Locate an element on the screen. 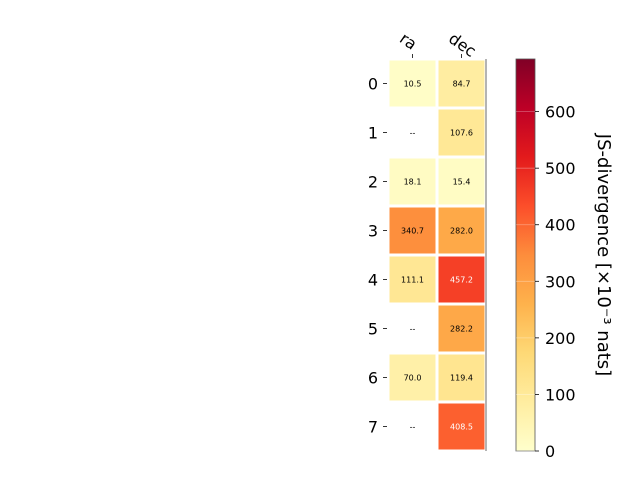 Image resolution: width=640 pixels, height=480 pixels. cell-value-label: 282.0 is located at coordinates (461, 231).